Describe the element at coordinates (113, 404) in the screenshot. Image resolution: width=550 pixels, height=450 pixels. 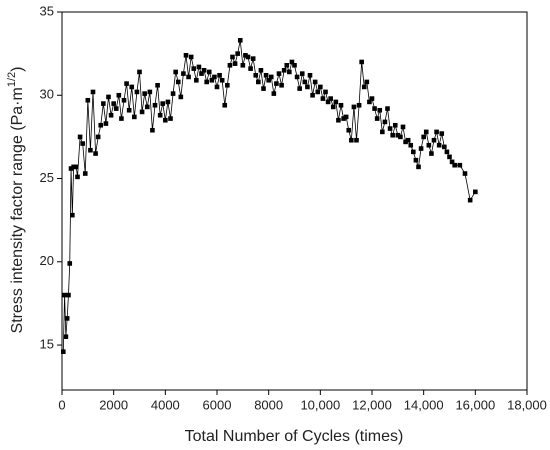
I see `x-tick-label: 2000` at that location.